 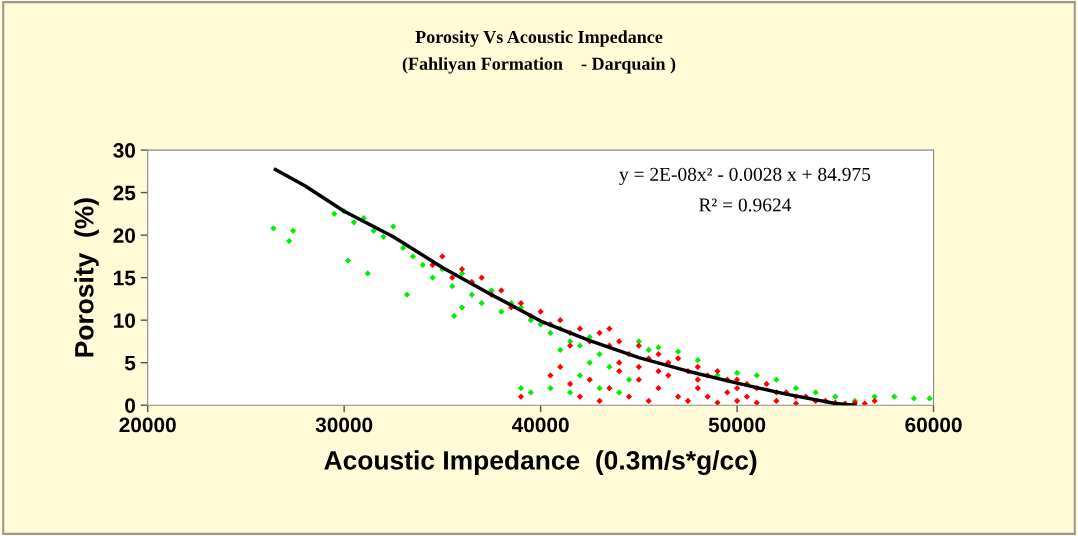 I want to click on y-tick-label: 25, so click(x=124, y=193).